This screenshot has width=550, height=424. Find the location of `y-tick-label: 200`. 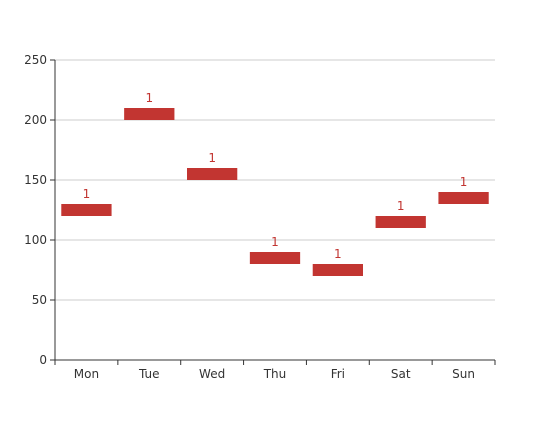

y-tick-label: 200 is located at coordinates (35, 120).